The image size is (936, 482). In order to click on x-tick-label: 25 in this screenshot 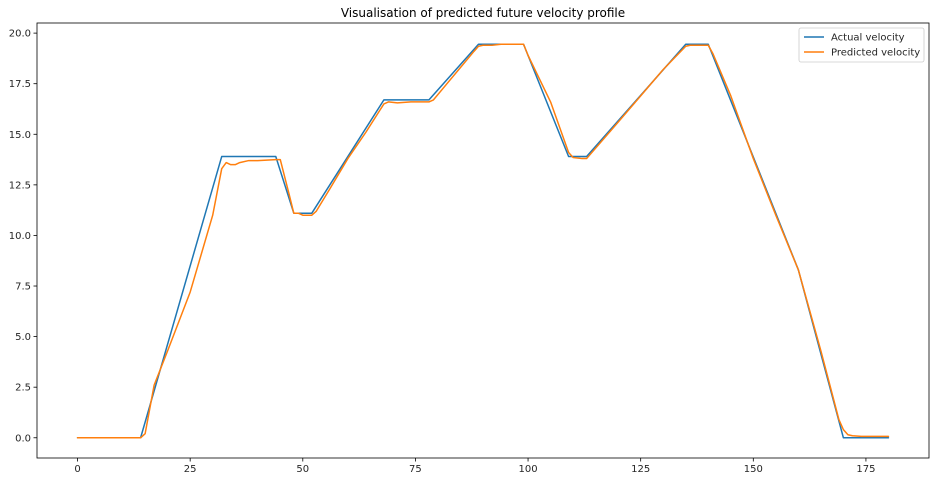, I will do `click(190, 469)`.